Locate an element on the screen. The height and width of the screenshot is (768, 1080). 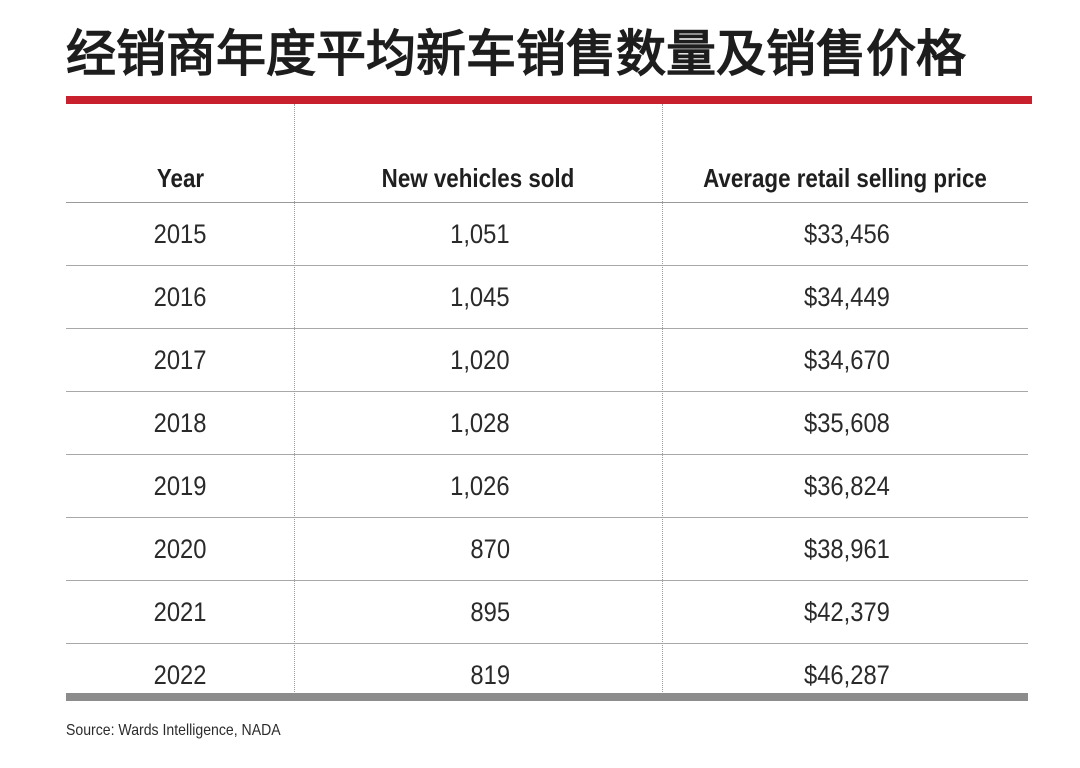
column-header-average-price: Average retail selling price is located at coordinates (845, 153).